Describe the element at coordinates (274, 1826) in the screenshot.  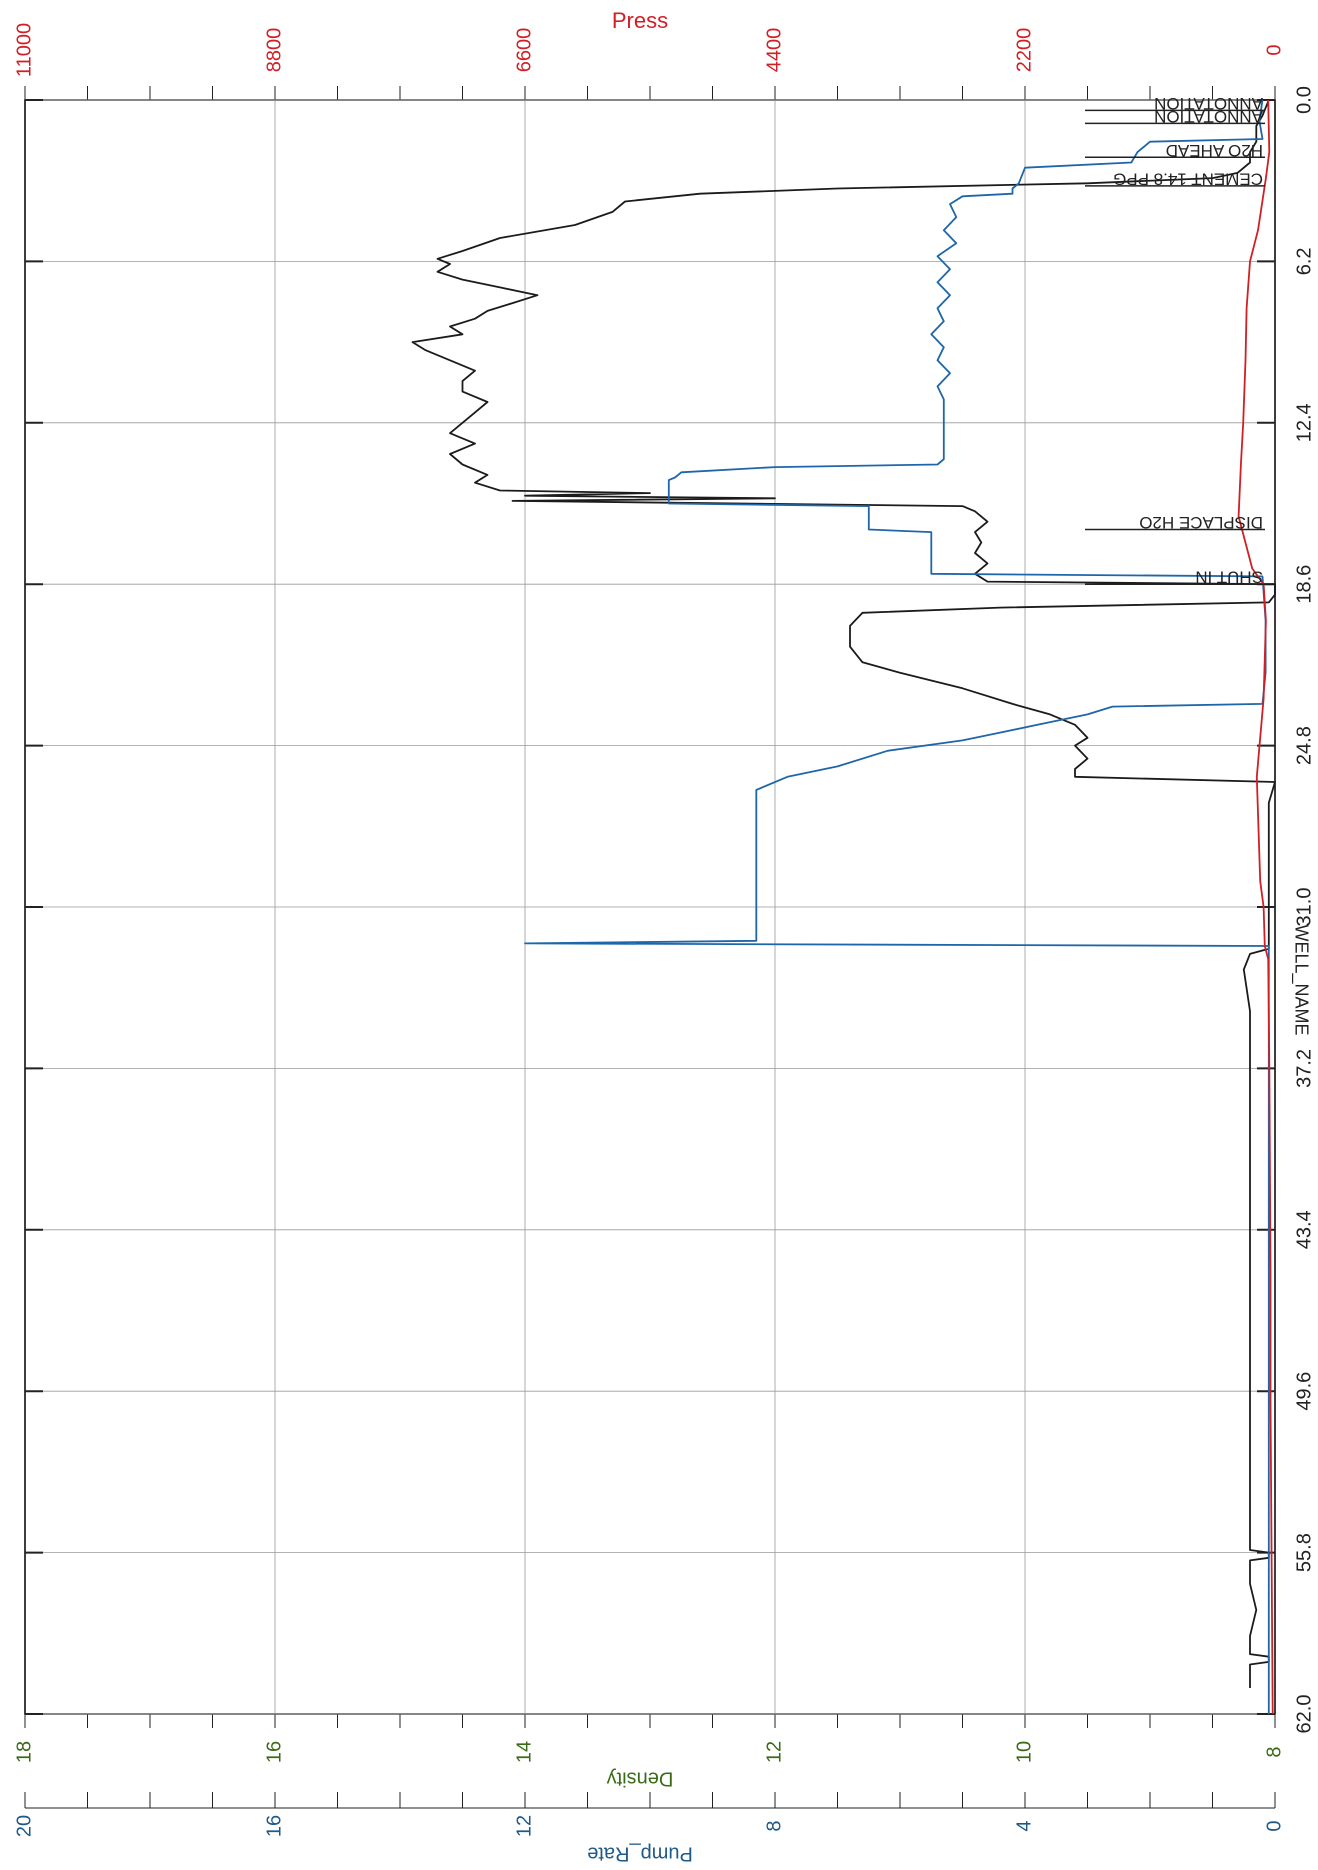
I see `pump-rate-tick-label: 16` at that location.